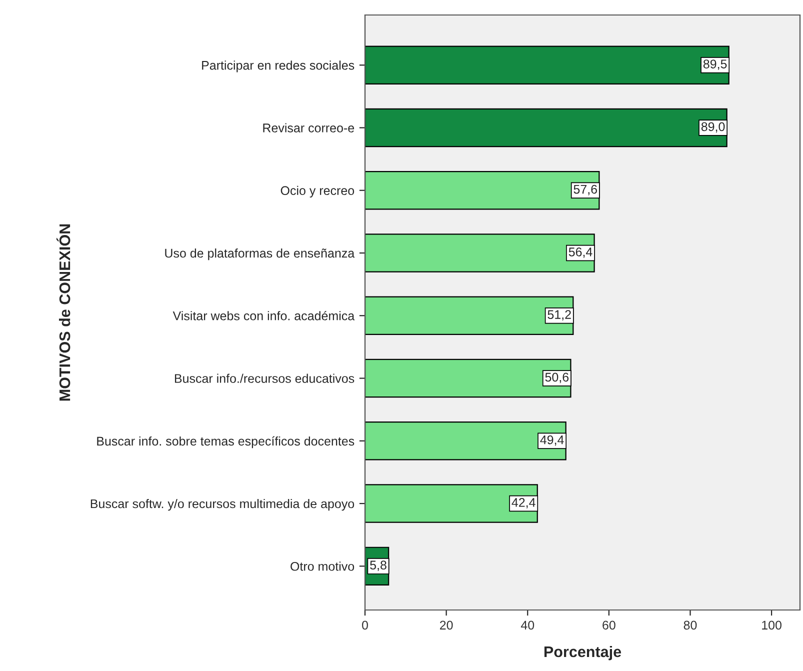  What do you see at coordinates (715, 65) in the screenshot?
I see `data-label: 89,5` at bounding box center [715, 65].